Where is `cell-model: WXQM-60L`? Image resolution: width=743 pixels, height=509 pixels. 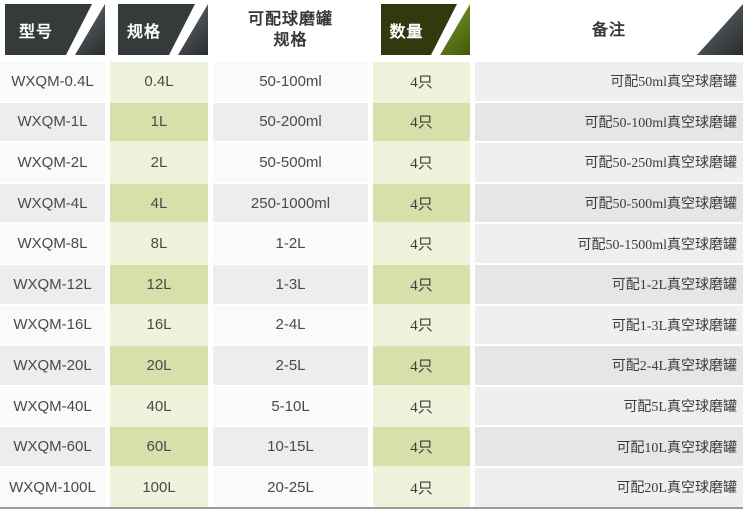
cell-model: WXQM-60L is located at coordinates (52, 447).